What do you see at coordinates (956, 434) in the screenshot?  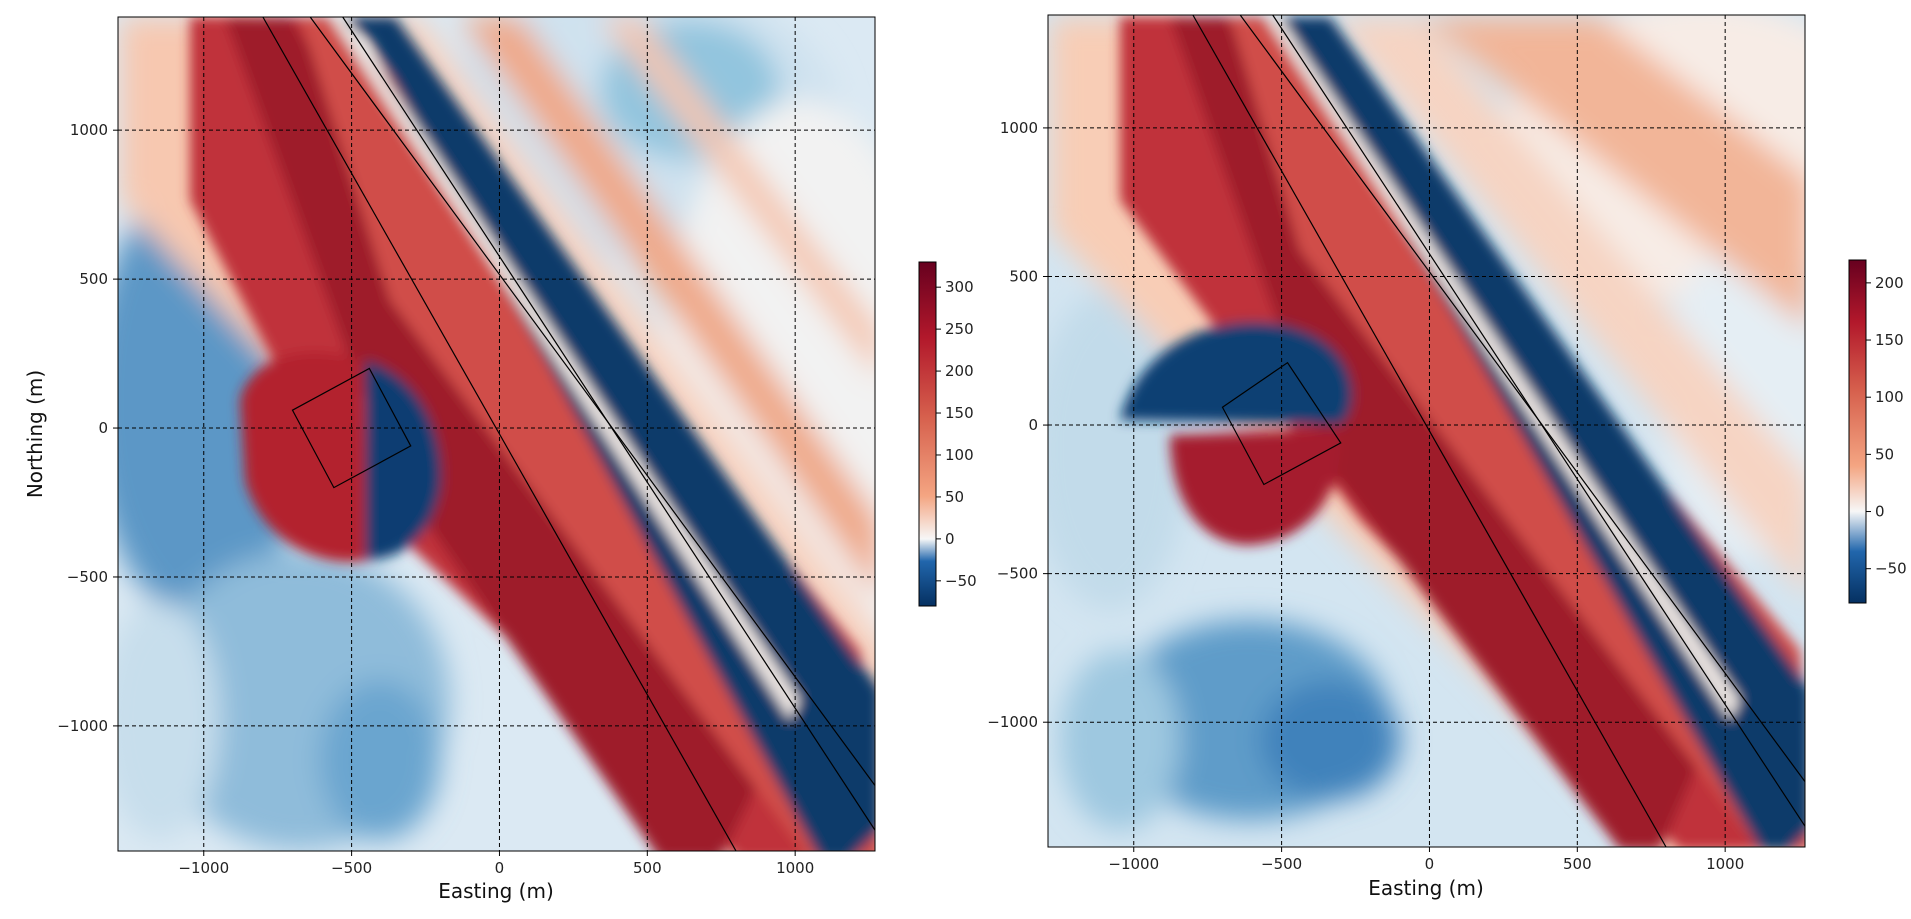 I see `colorbar-ticks-left: 300 250 200 150 100 50 0 −50` at bounding box center [956, 434].